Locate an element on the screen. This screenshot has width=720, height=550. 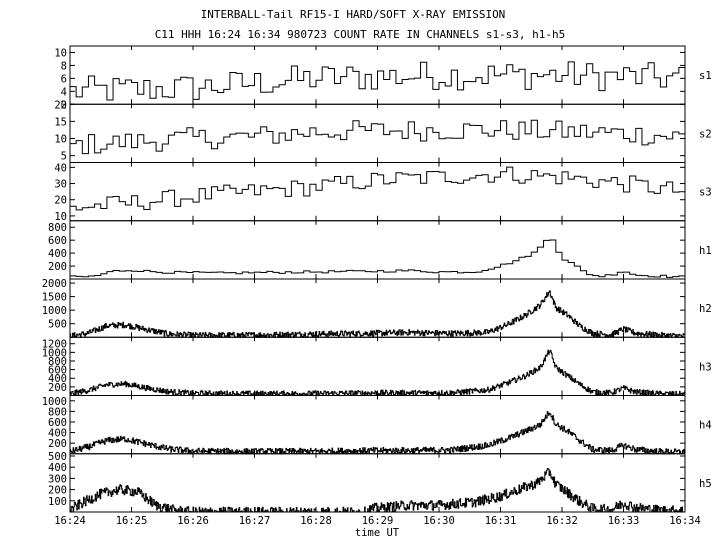
y-tick-label-s1: 2 is located at coordinates (64, 105).